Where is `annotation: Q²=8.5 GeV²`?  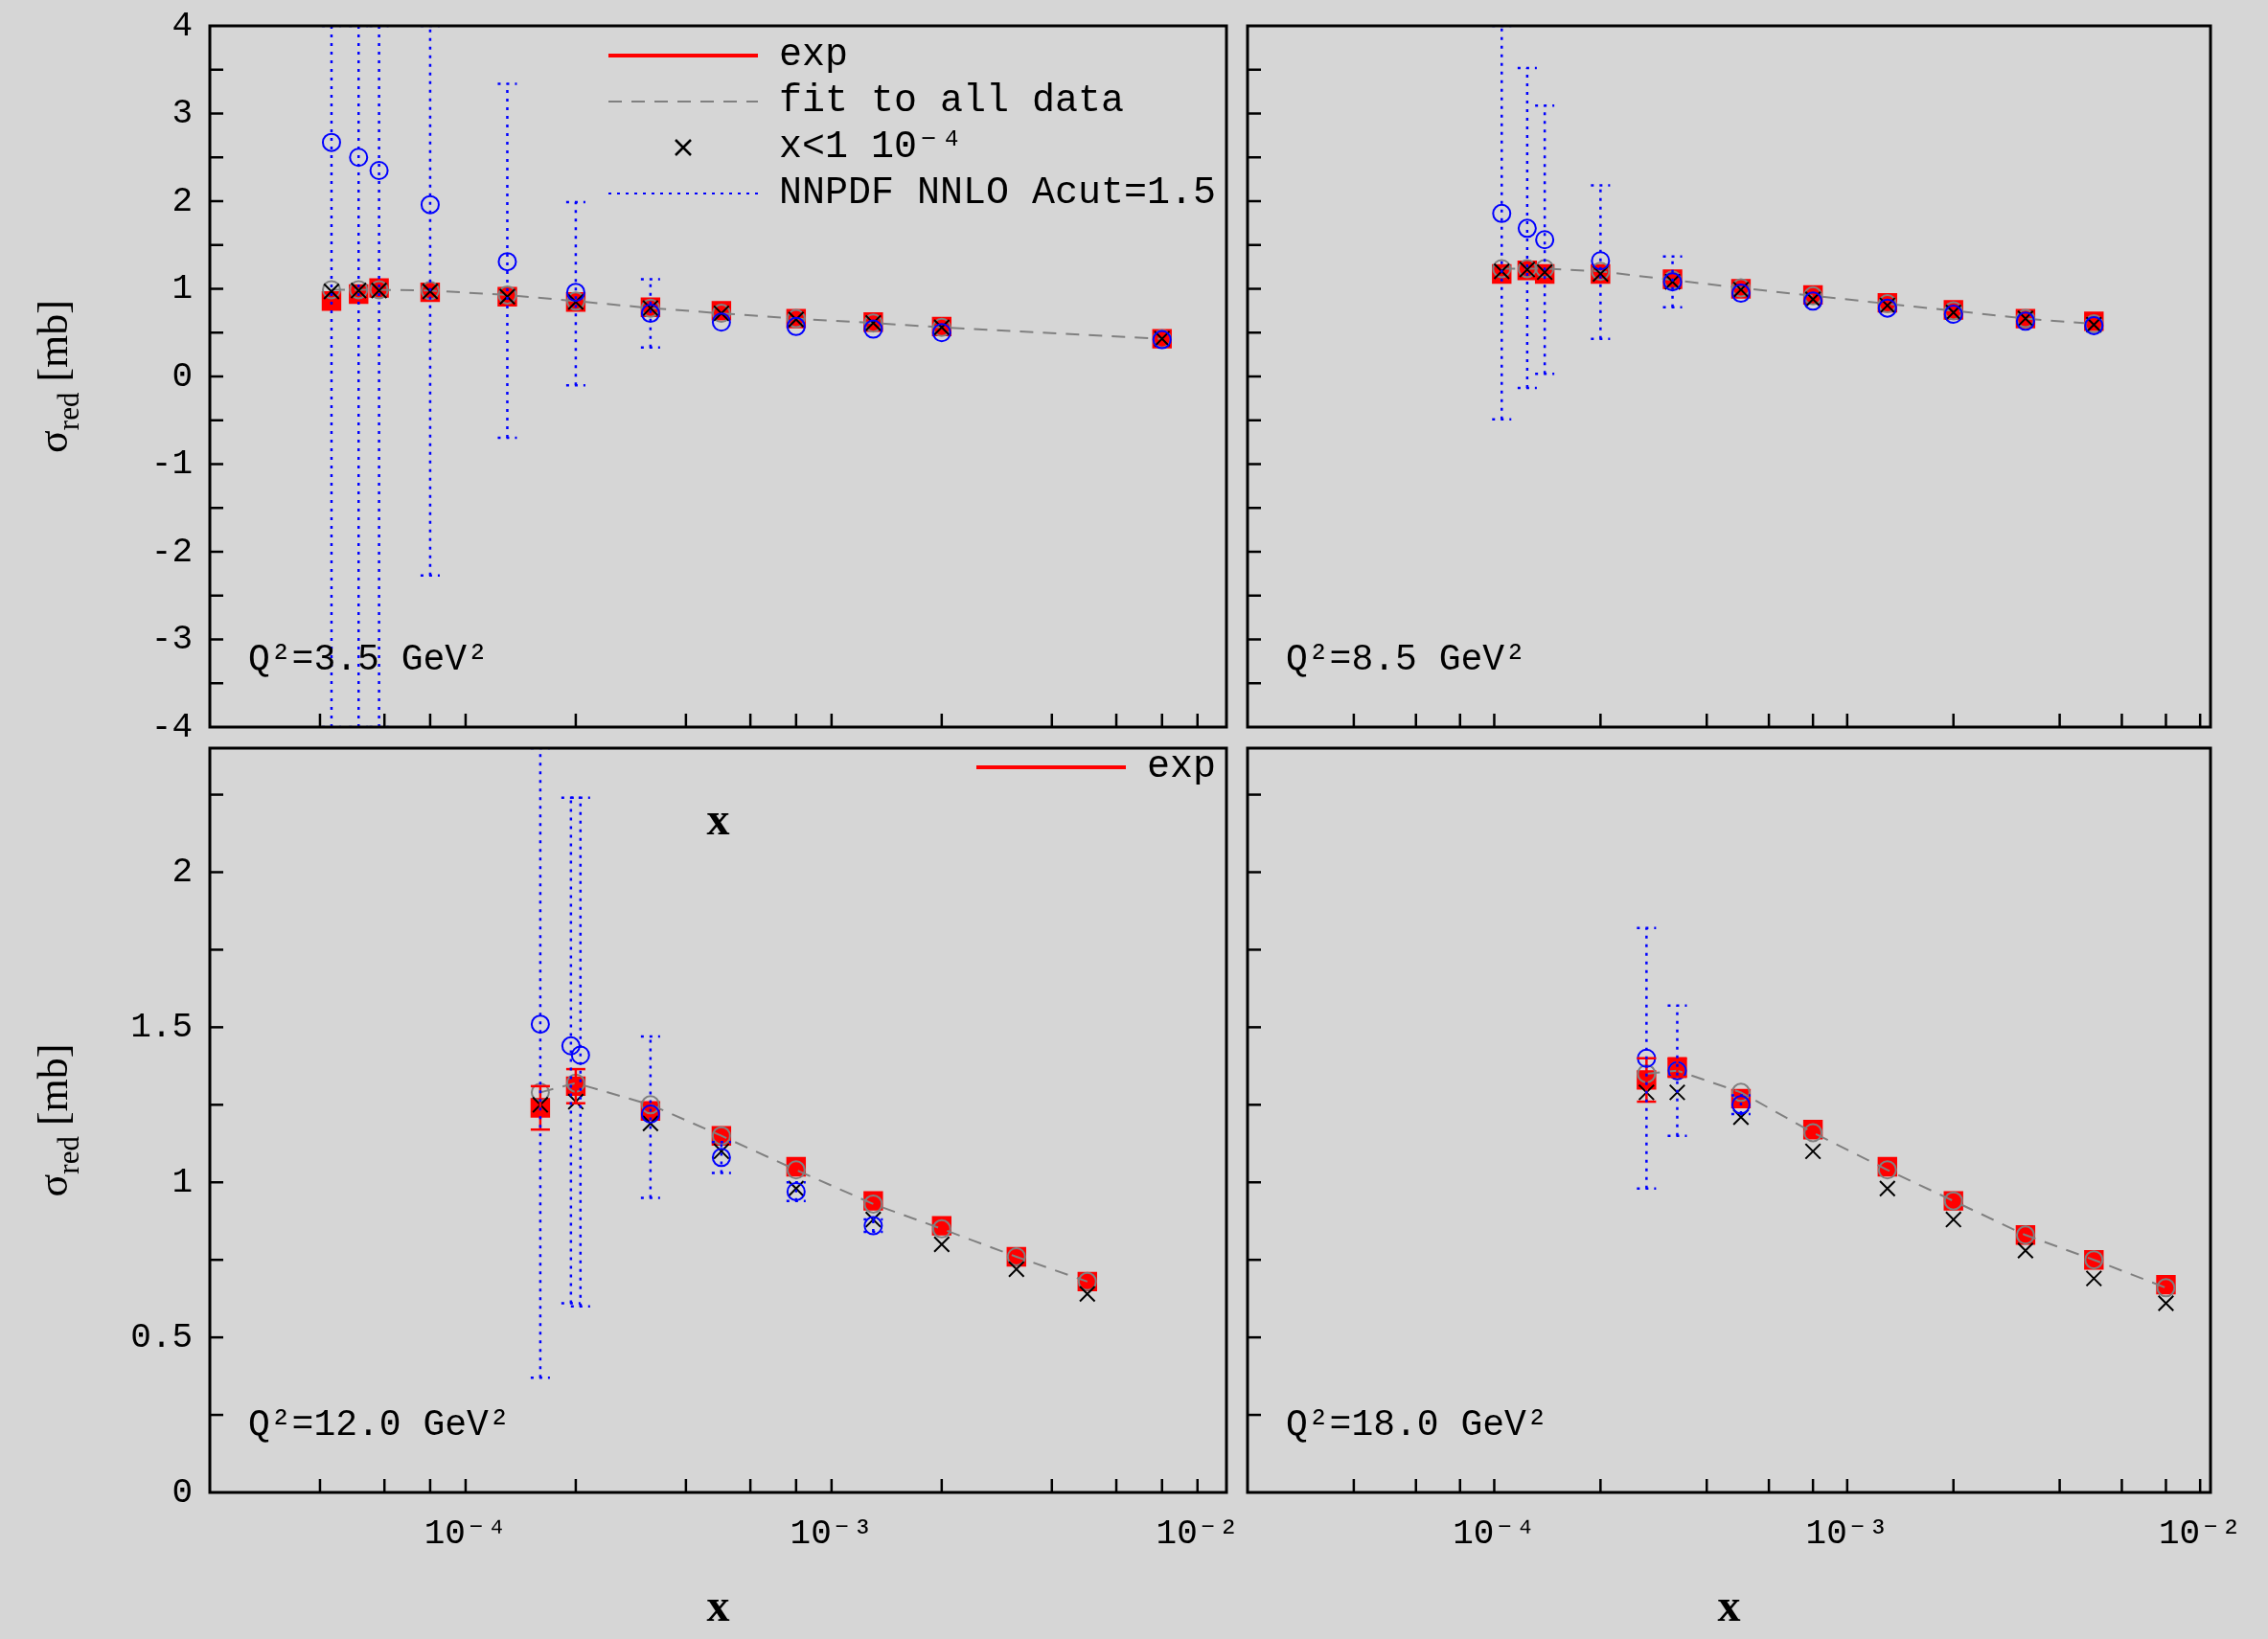
annotation: Q²=8.5 GeV² is located at coordinates (1406, 660).